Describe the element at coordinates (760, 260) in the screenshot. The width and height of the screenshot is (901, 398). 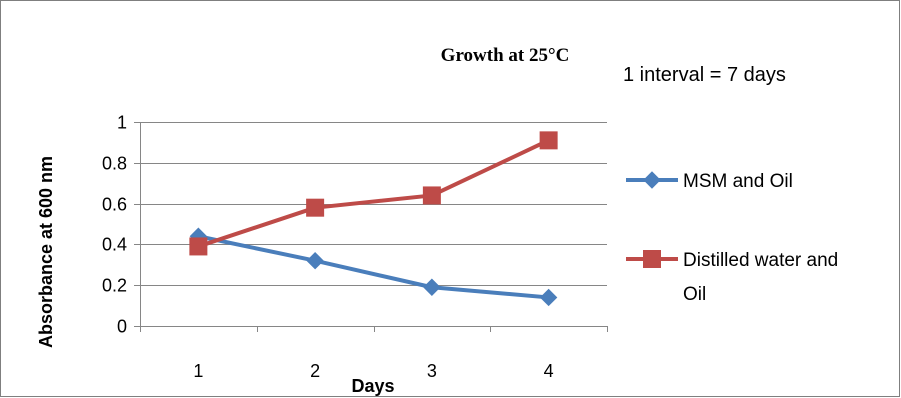
I see `legend-label: Distilled water and` at that location.